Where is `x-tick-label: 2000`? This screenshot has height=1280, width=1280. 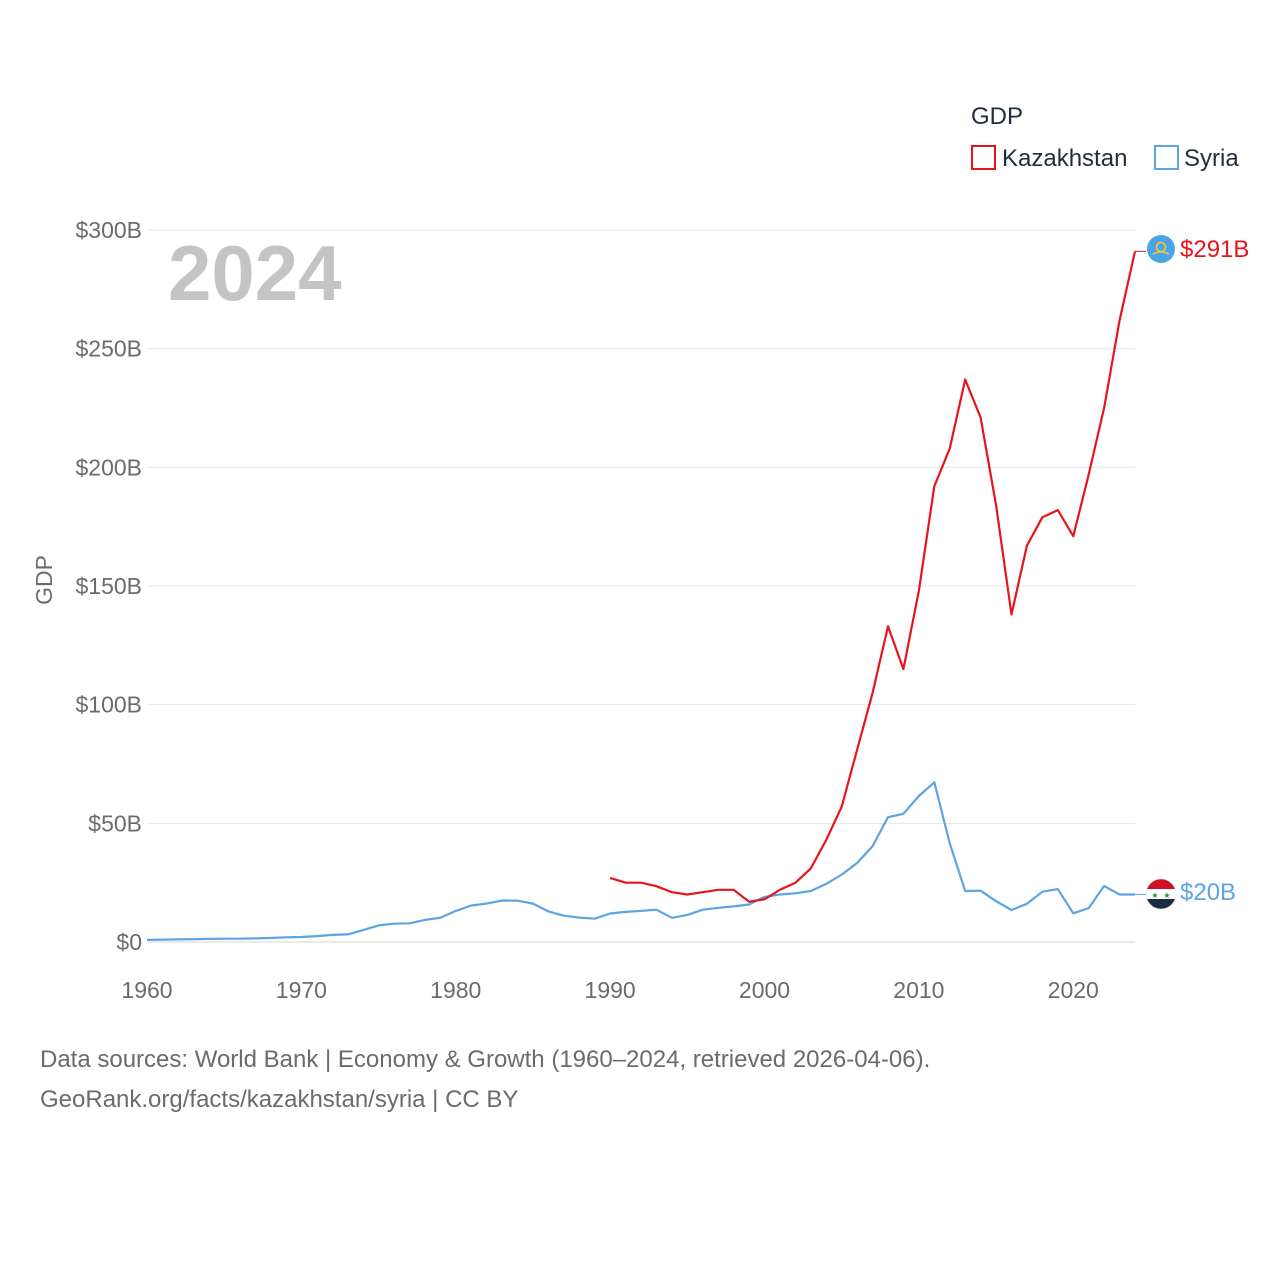
x-tick-label: 2000 is located at coordinates (764, 990).